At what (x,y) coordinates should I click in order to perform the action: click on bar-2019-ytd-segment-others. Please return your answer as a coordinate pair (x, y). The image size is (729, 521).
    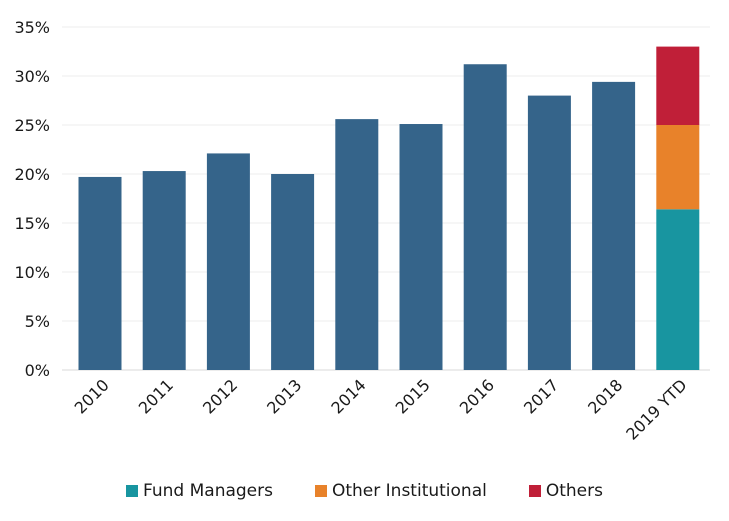
    Looking at the image, I should click on (678, 85).